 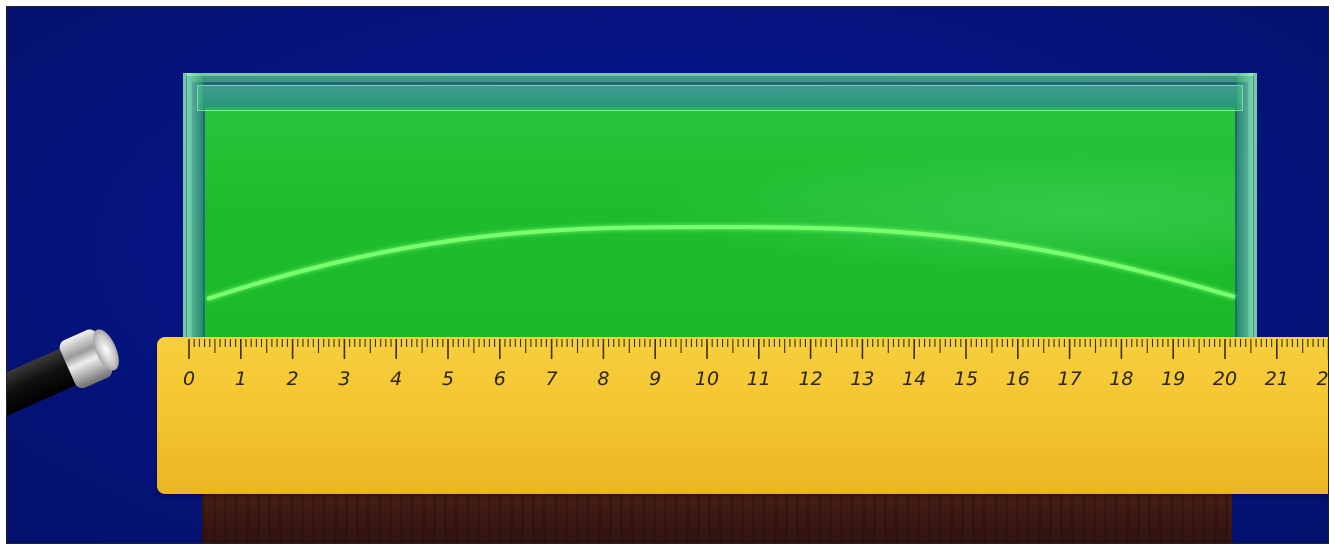 What do you see at coordinates (396, 379) in the screenshot?
I see `ruler-number: 4` at bounding box center [396, 379].